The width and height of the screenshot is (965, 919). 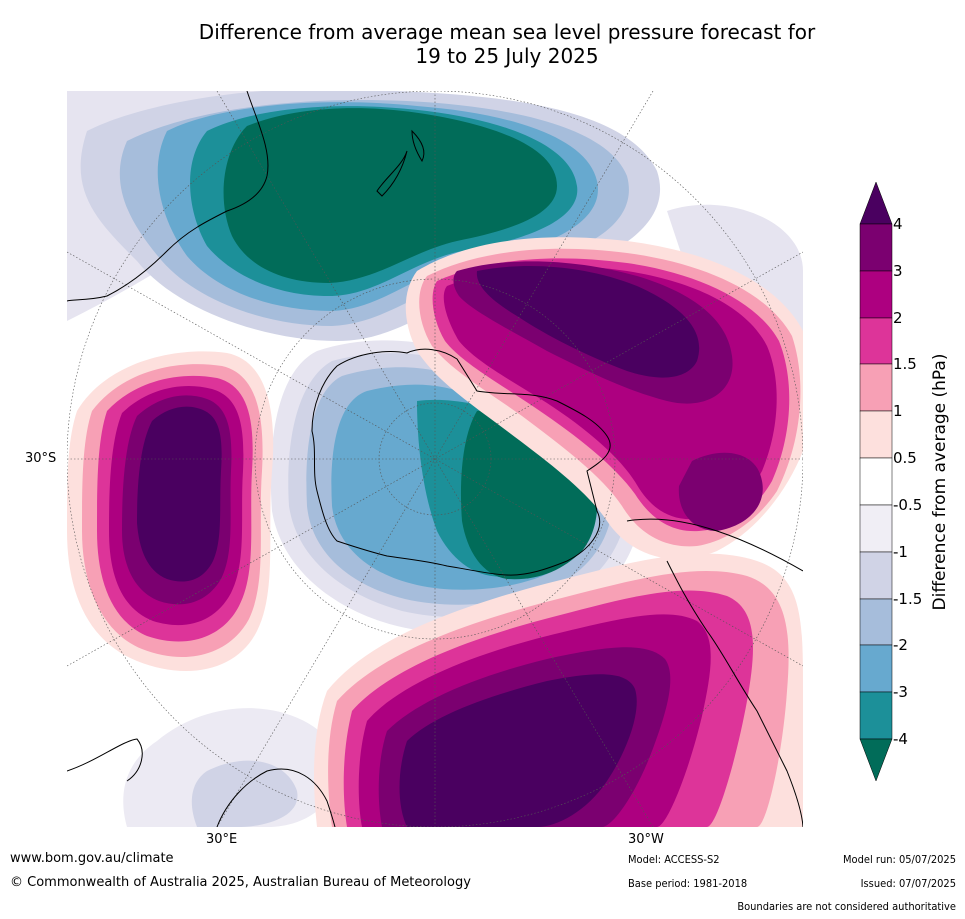 I want to click on positive-anomaly-indian, so click(x=170, y=511).